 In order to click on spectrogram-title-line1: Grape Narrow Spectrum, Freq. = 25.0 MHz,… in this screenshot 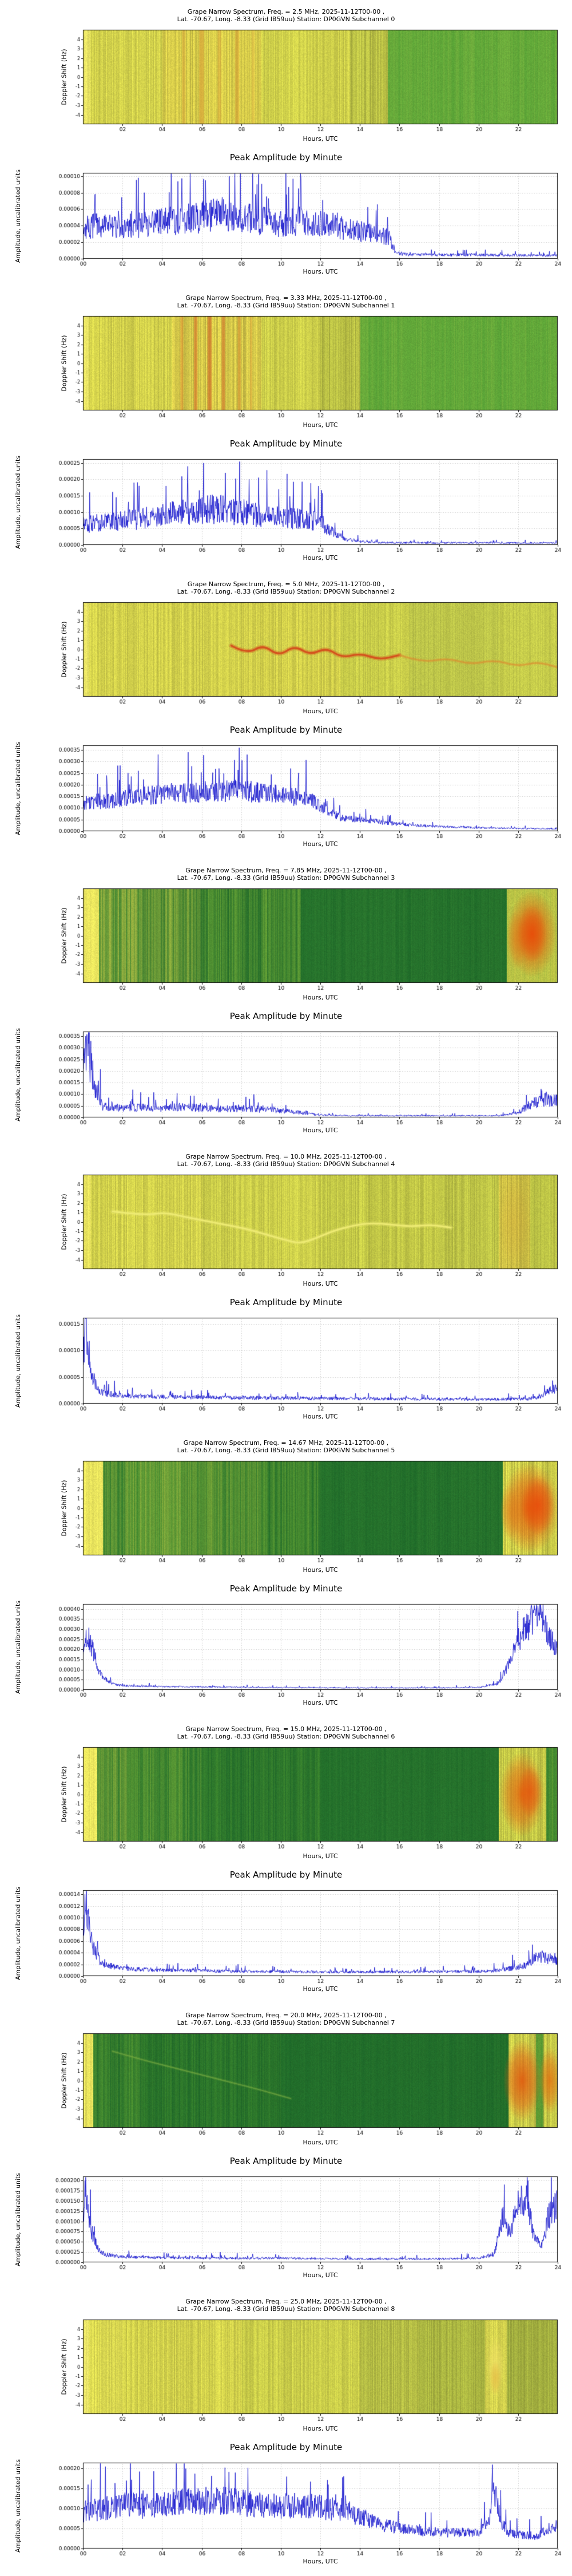, I will do `click(286, 2301)`.